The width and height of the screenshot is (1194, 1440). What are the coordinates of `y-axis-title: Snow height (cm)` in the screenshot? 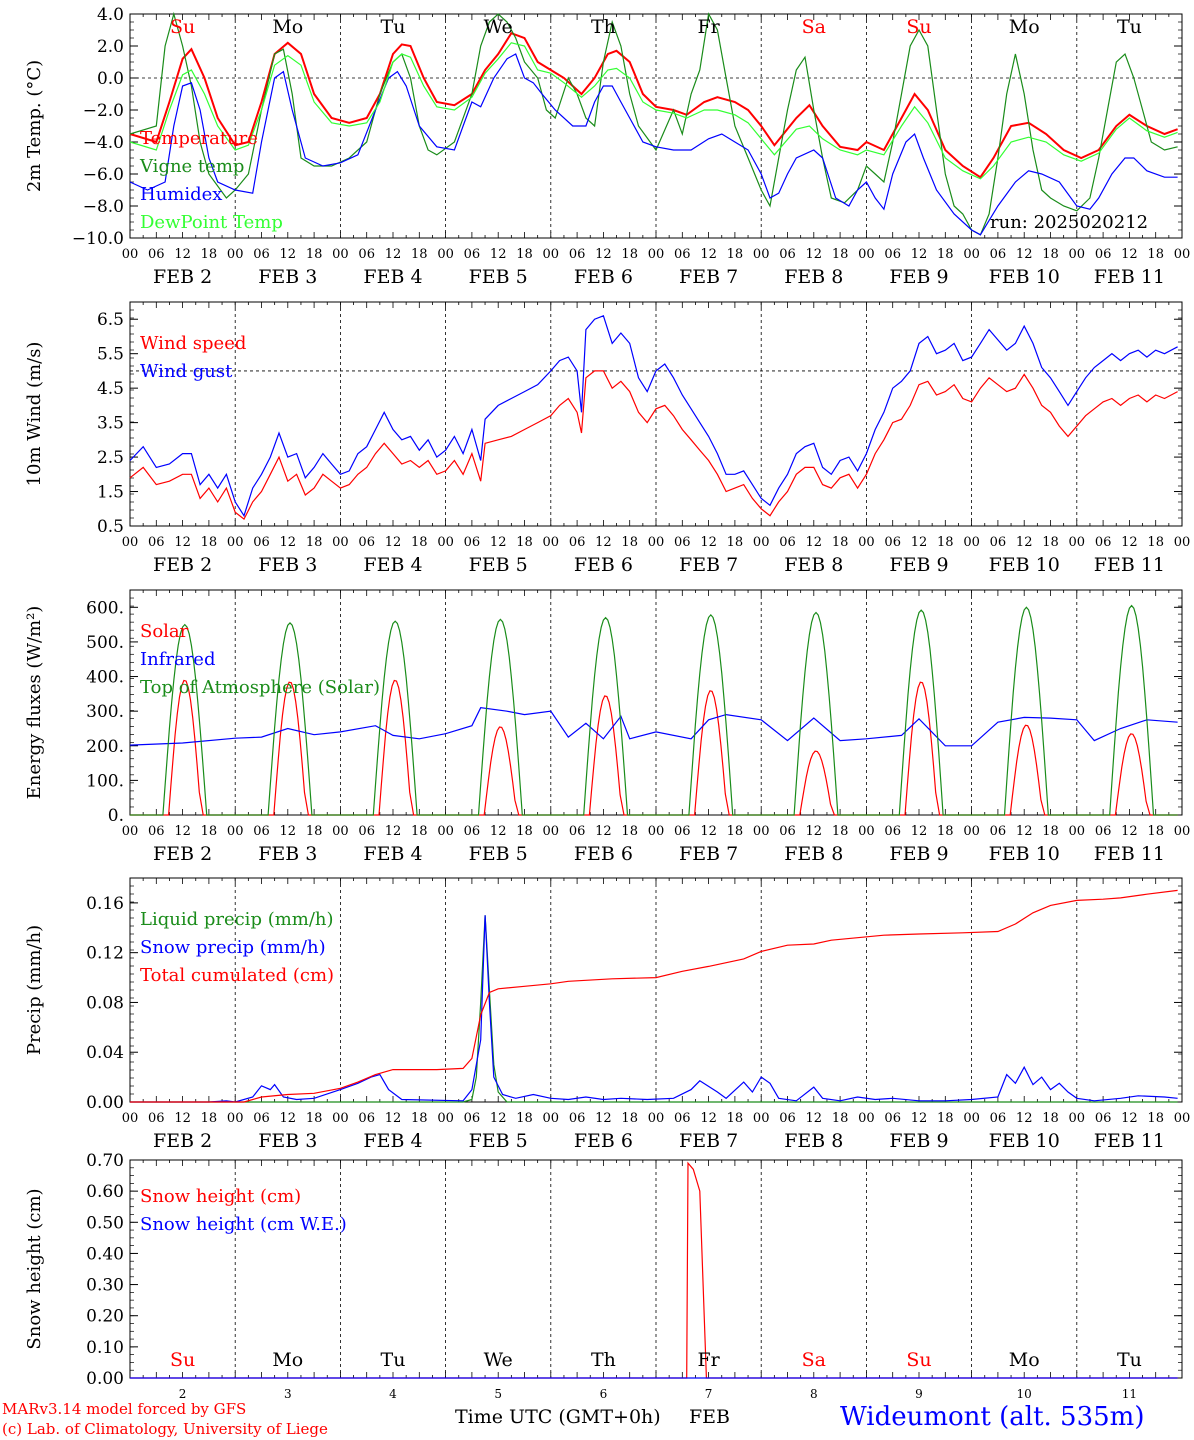 It's located at (34, 1268).